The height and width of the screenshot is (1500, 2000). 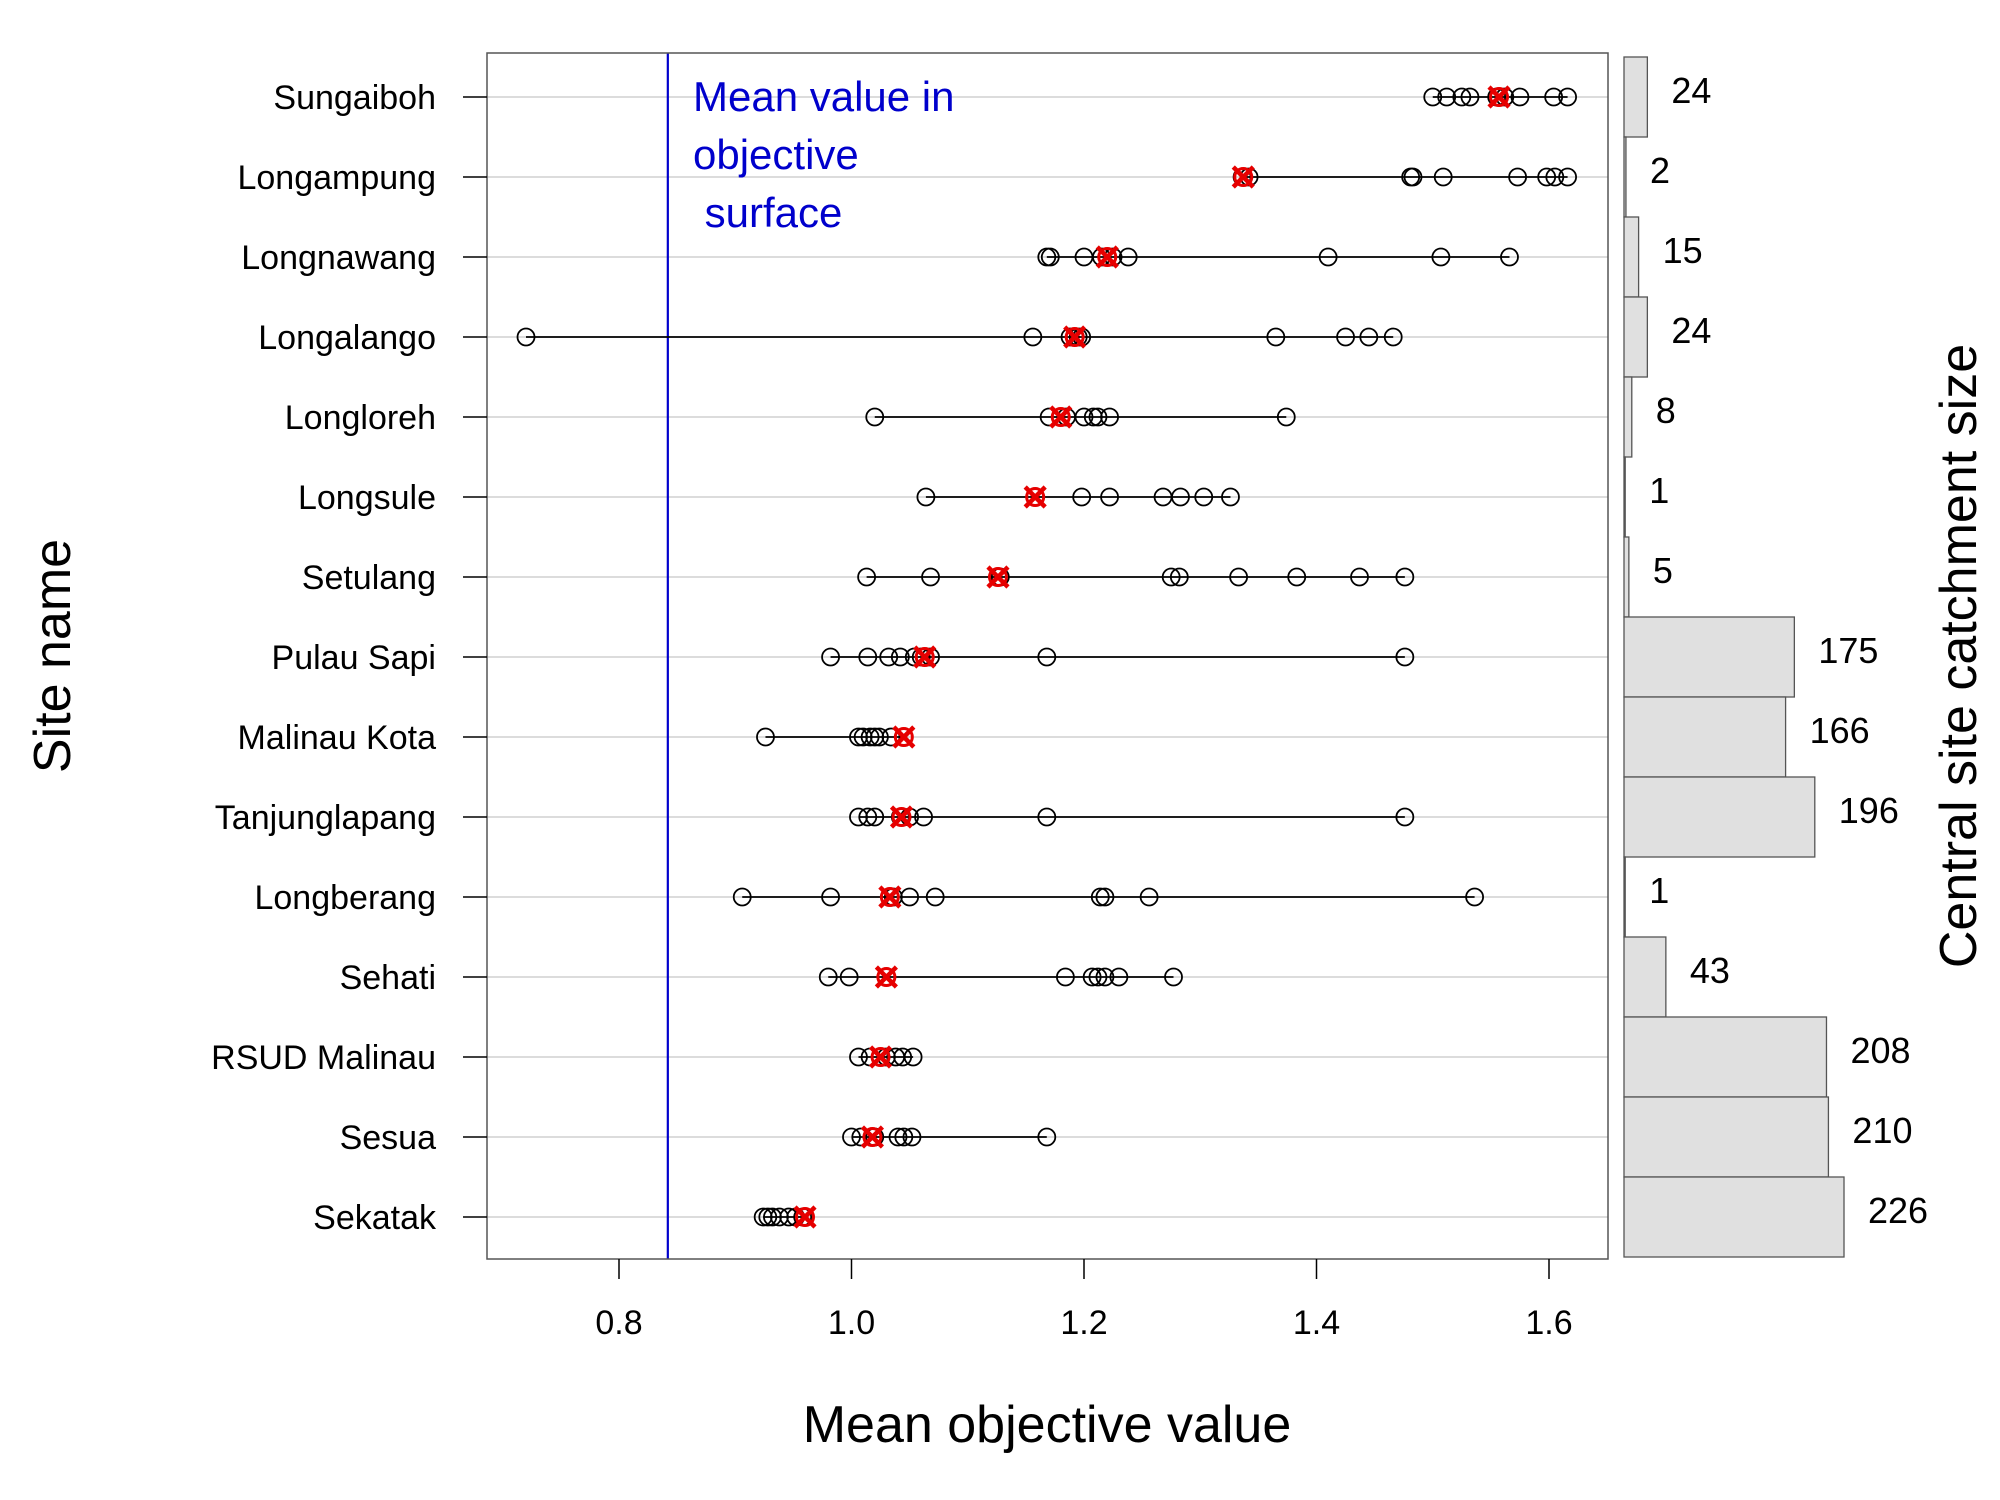 I want to click on site-label: Malinau Kota, so click(x=337, y=738).